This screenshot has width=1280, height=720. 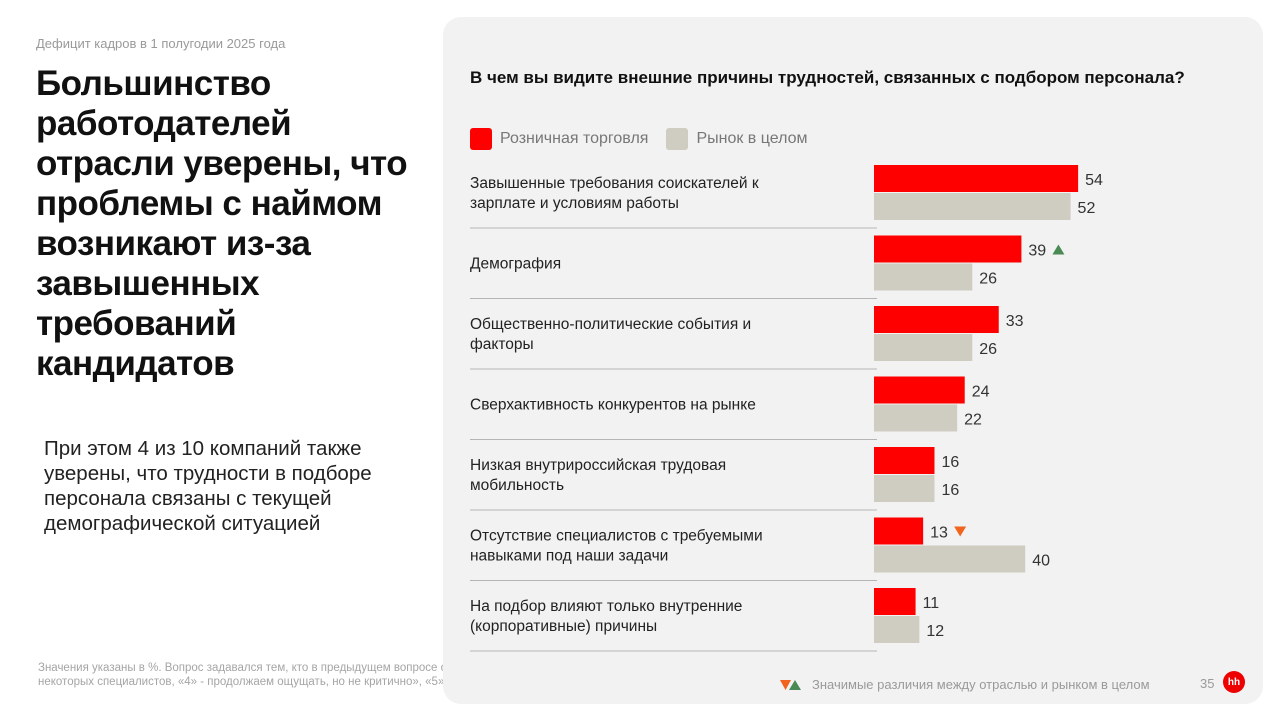 I want to click on data-label: 33, so click(x=1015, y=321).